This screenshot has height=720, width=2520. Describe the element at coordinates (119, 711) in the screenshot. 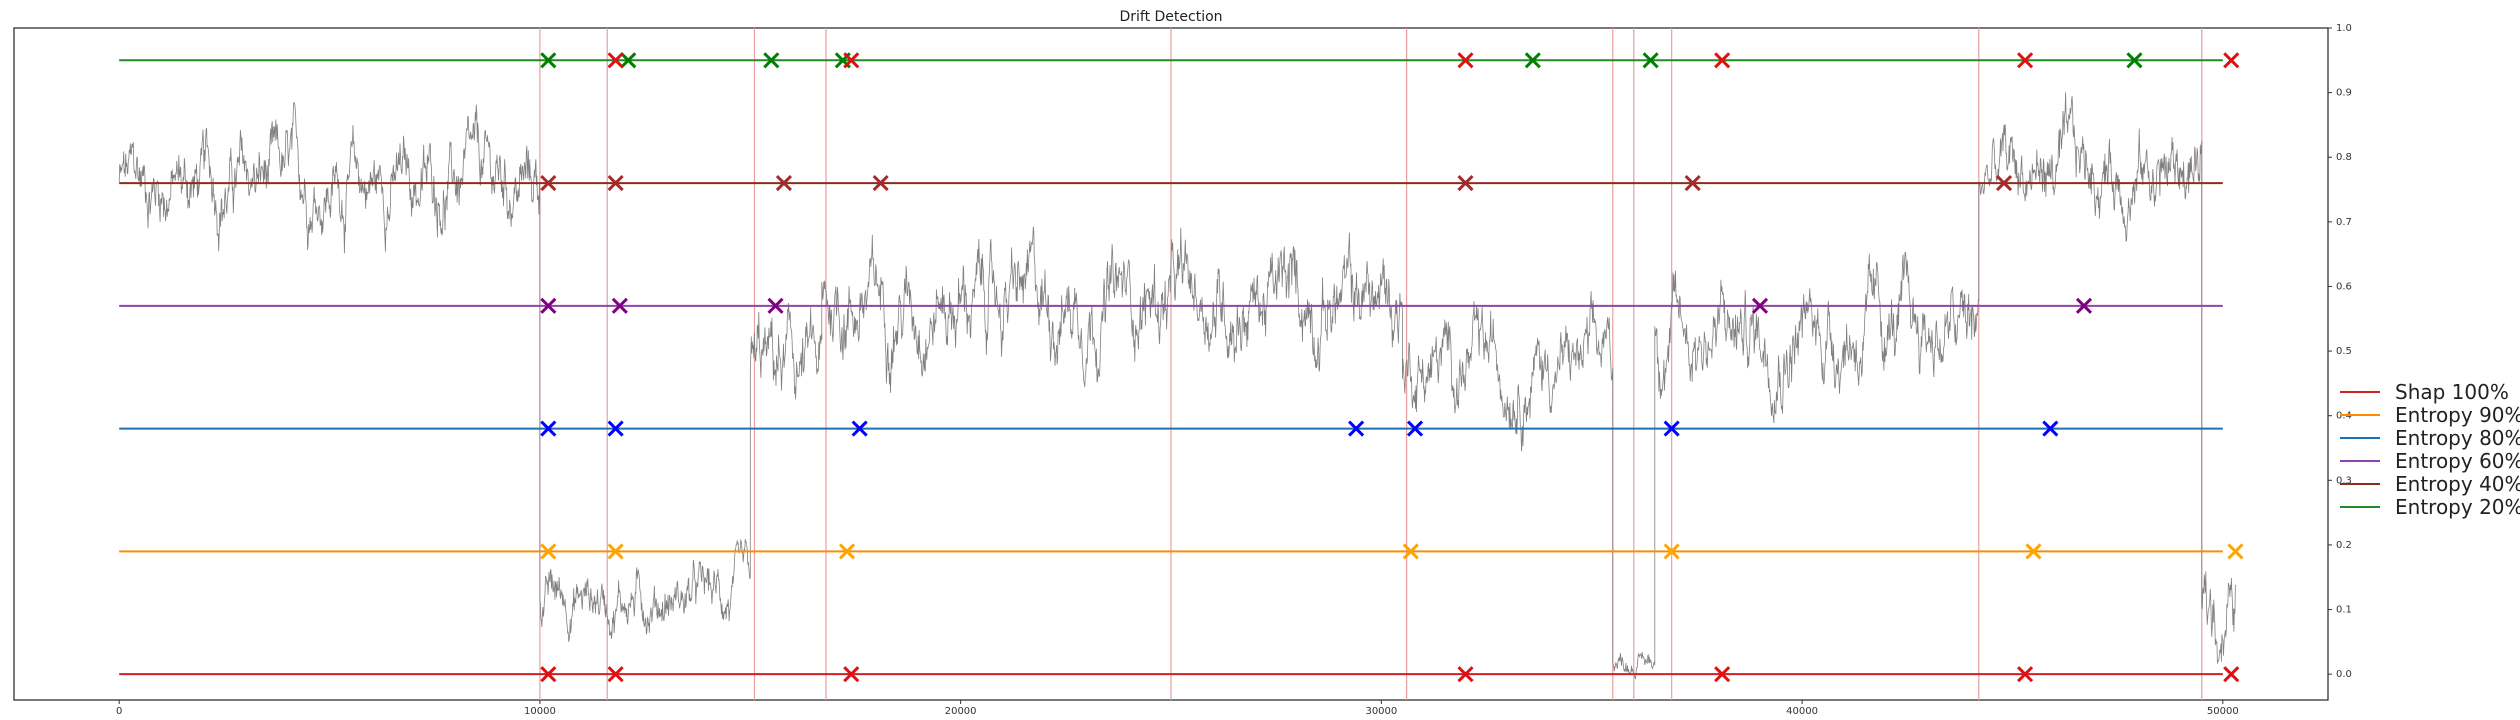

I see `x-tick-label: 0` at that location.